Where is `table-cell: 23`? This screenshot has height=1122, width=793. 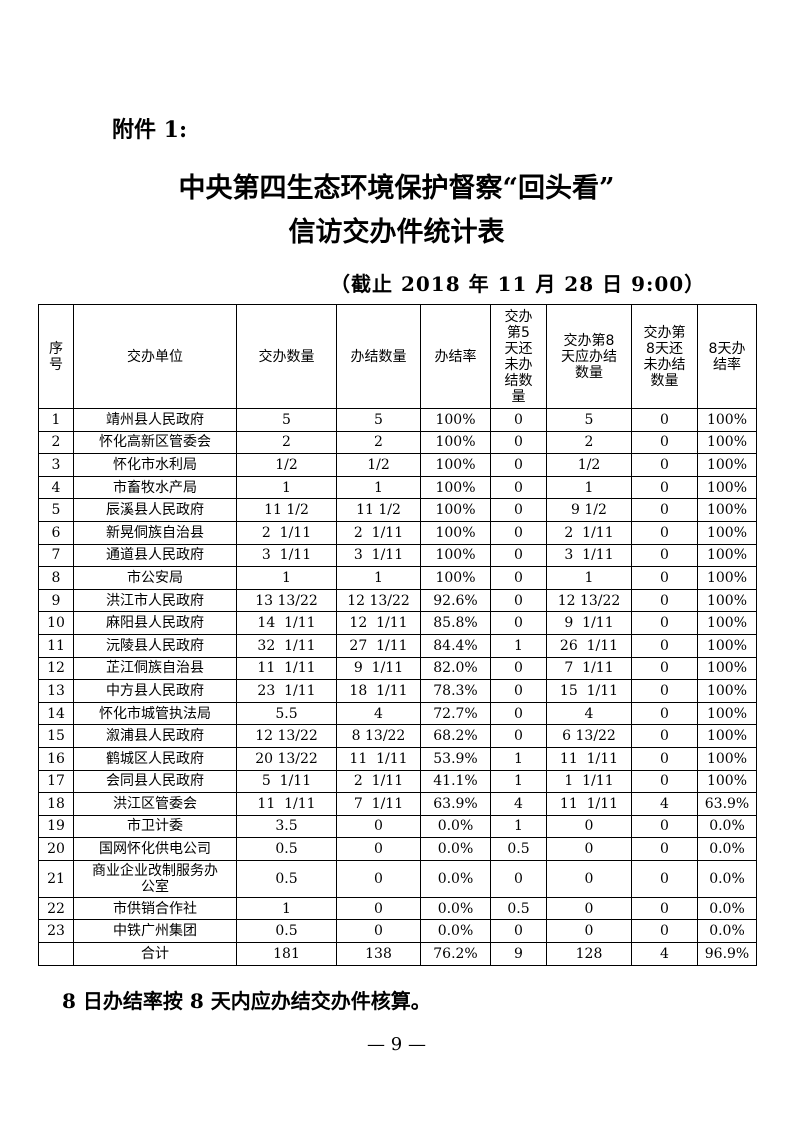 table-cell: 23 is located at coordinates (56, 931).